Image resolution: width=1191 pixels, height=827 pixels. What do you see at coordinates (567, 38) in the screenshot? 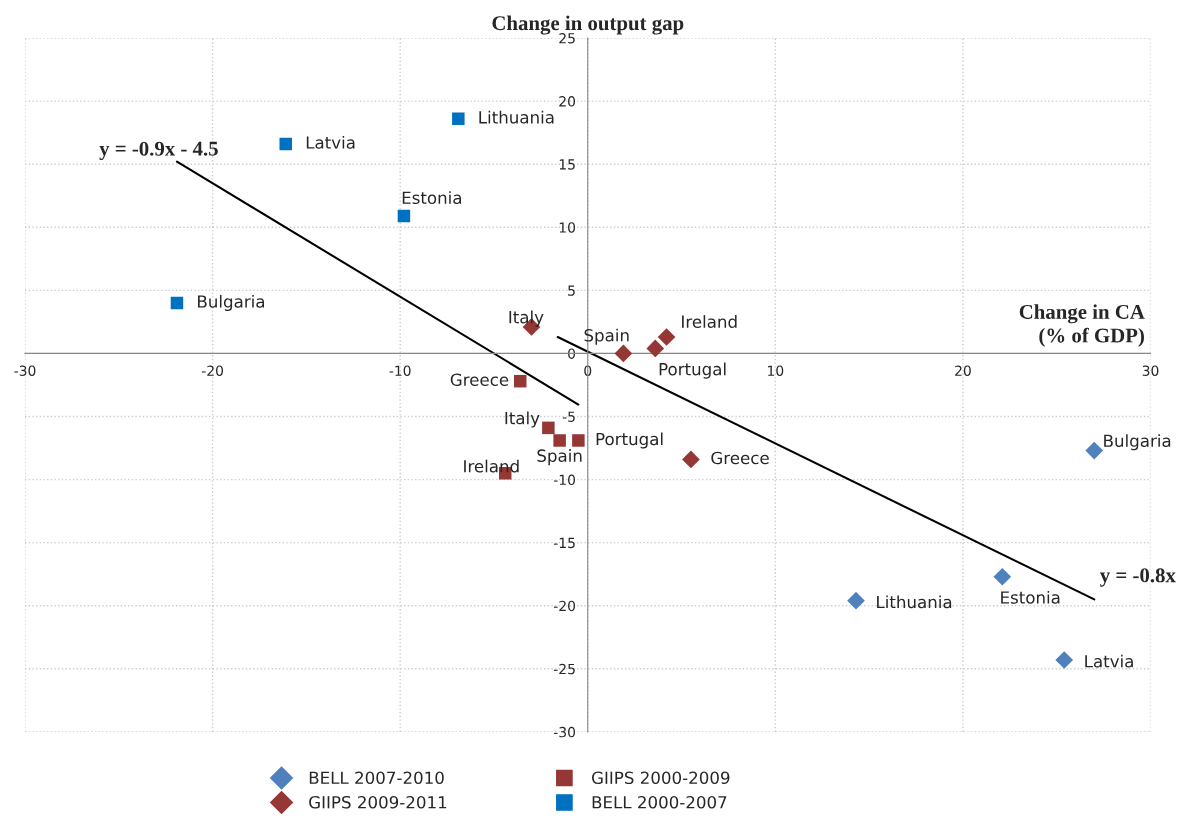
I see `y-tick-label: 25` at bounding box center [567, 38].